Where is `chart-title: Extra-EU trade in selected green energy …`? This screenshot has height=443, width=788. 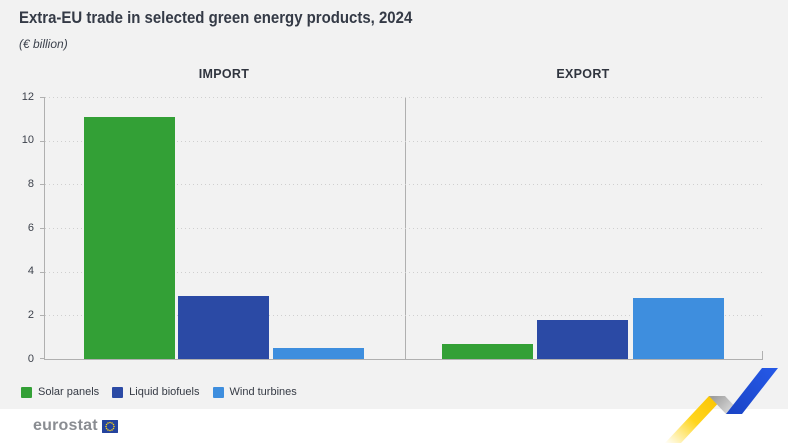
chart-title: Extra-EU trade in selected green energy … is located at coordinates (216, 17).